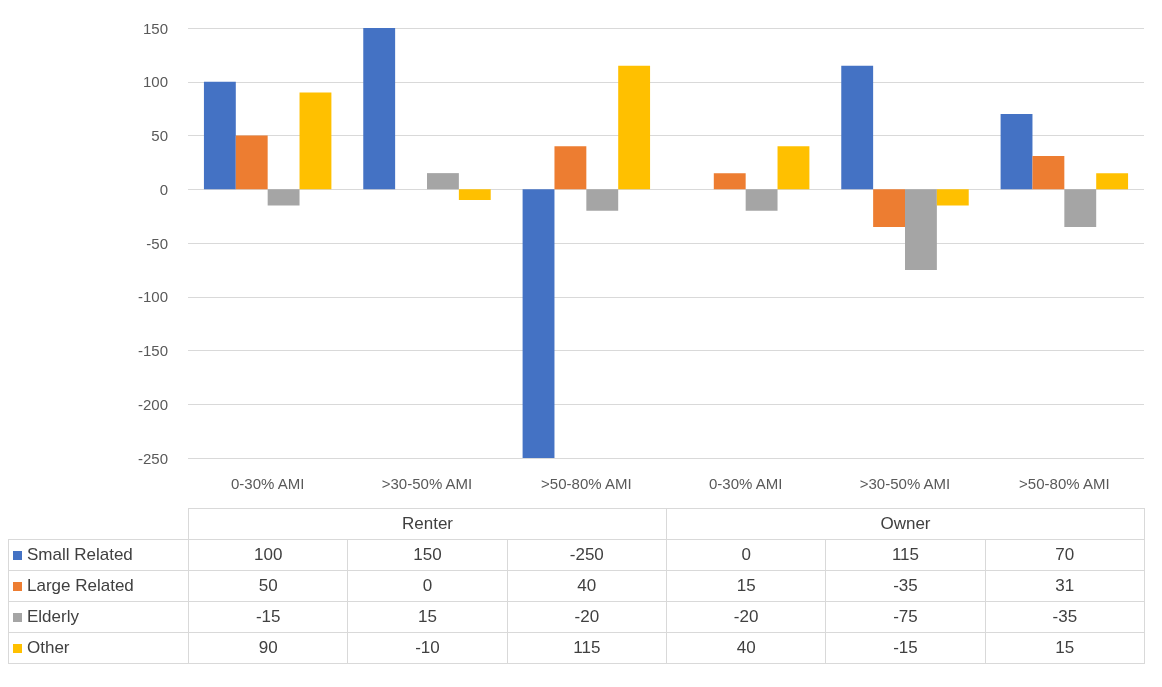 The image size is (1162, 687). What do you see at coordinates (268, 586) in the screenshot?
I see `data-label: 50` at bounding box center [268, 586].